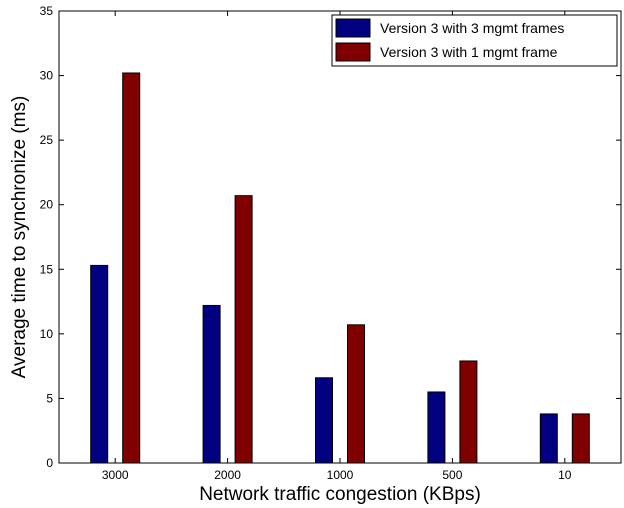 The image size is (624, 508). What do you see at coordinates (47, 334) in the screenshot?
I see `y-tick-label: 10` at bounding box center [47, 334].